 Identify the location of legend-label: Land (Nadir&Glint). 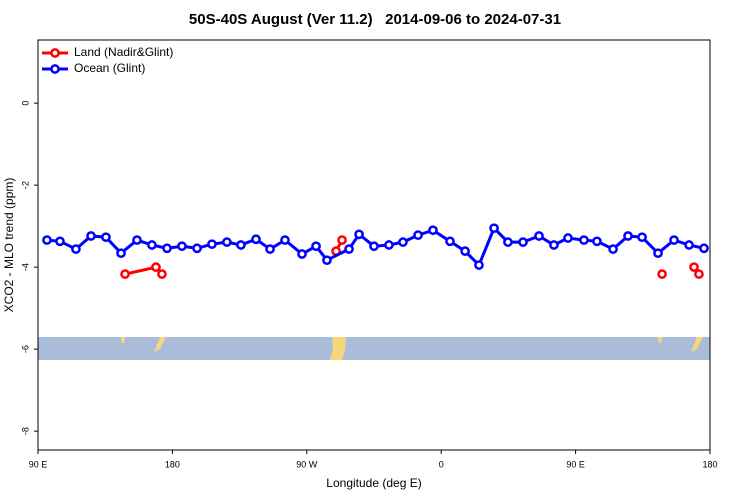
(123, 52).